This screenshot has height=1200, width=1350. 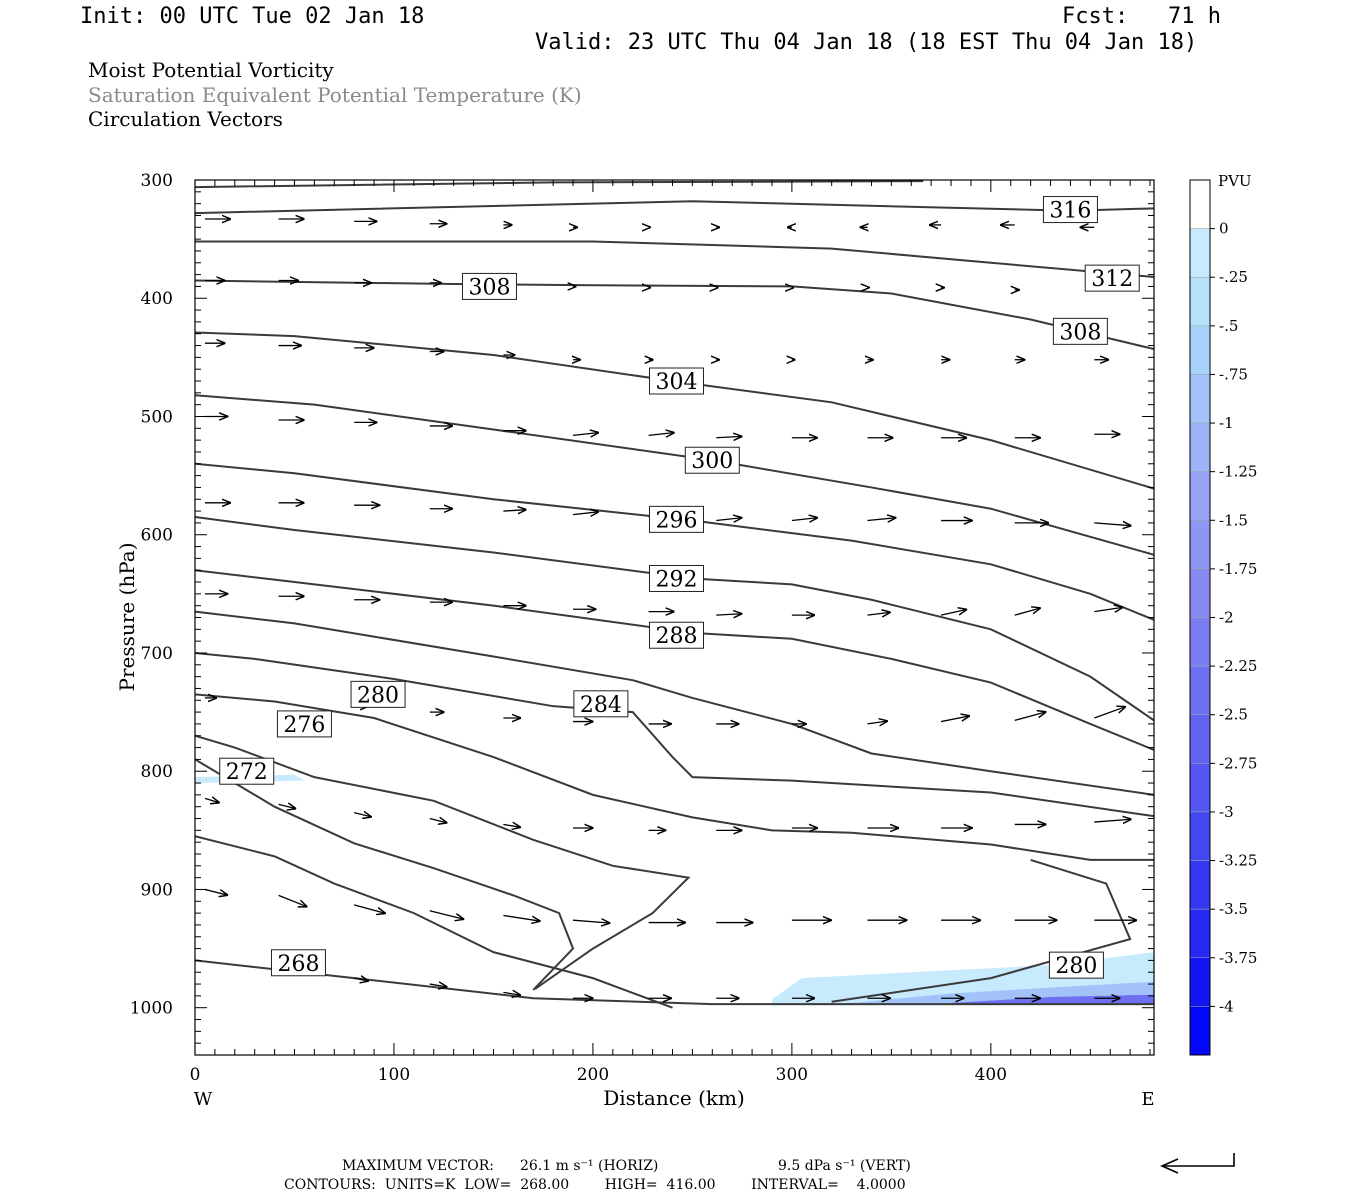 I want to click on svg-text: 312, so click(x=1112, y=279).